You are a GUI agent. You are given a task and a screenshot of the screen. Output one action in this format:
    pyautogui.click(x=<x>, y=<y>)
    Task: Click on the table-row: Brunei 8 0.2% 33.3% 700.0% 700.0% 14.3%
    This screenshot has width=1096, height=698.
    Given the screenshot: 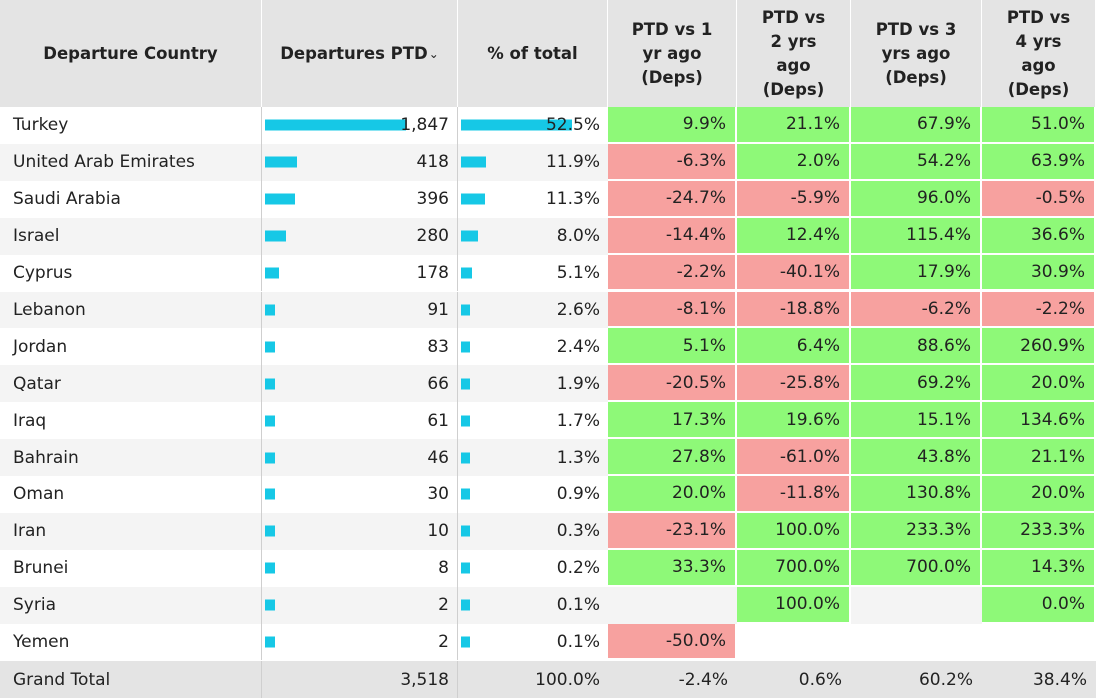 What is the action you would take?
    pyautogui.click(x=548, y=568)
    